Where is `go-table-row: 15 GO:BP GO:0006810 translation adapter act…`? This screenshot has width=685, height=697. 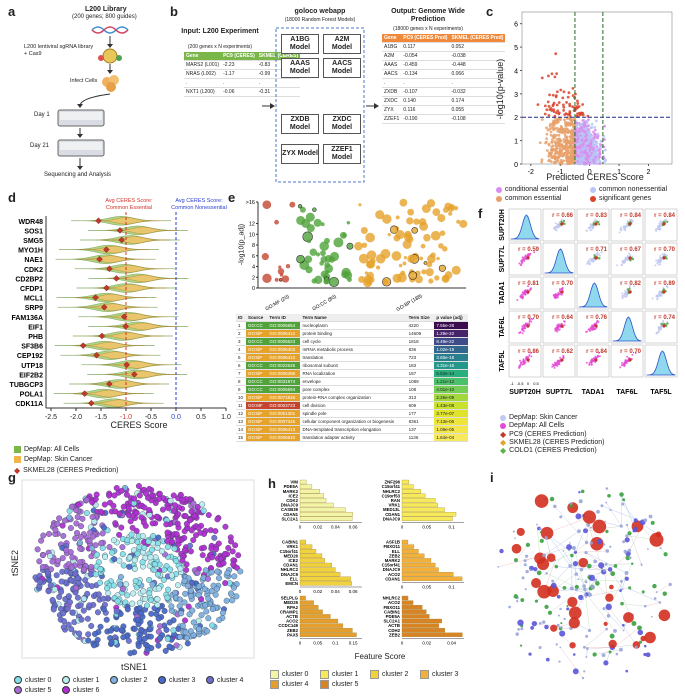 go-table-row: 15 GO:BP GO:0006810 translation adapter act… is located at coordinates (352, 437).